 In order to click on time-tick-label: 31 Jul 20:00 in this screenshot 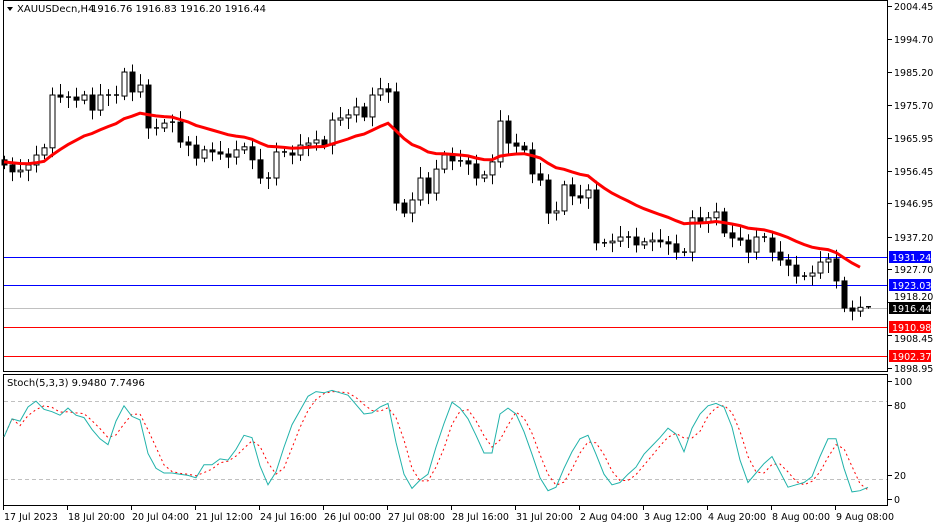, I will do `click(544, 517)`.